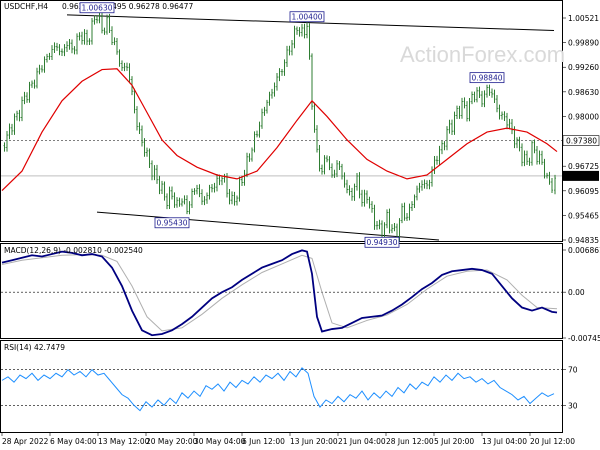 Image resolution: width=600 pixels, height=450 pixels. I want to click on macd-tick-label: 0.00, so click(576, 292).